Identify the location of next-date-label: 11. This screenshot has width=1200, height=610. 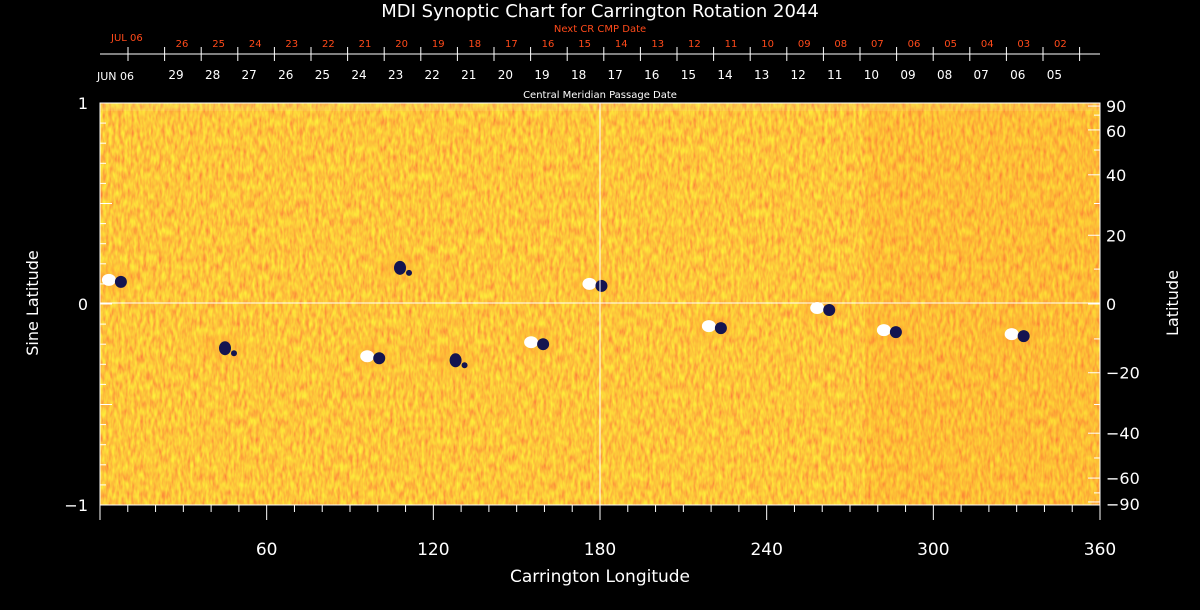
(731, 44).